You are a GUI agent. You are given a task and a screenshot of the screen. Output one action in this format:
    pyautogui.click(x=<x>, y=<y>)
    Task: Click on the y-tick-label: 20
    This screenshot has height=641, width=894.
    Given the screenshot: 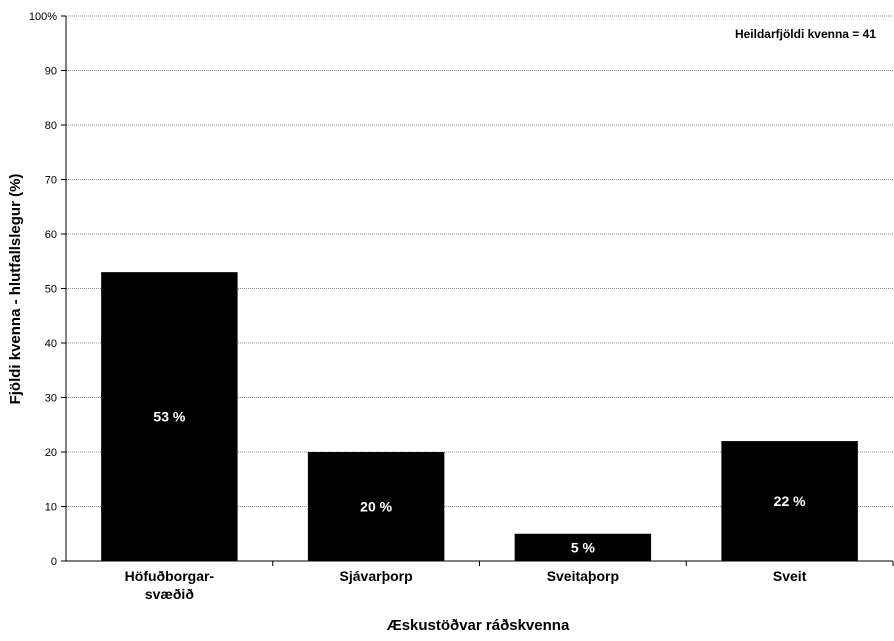 What is the action you would take?
    pyautogui.click(x=51, y=453)
    